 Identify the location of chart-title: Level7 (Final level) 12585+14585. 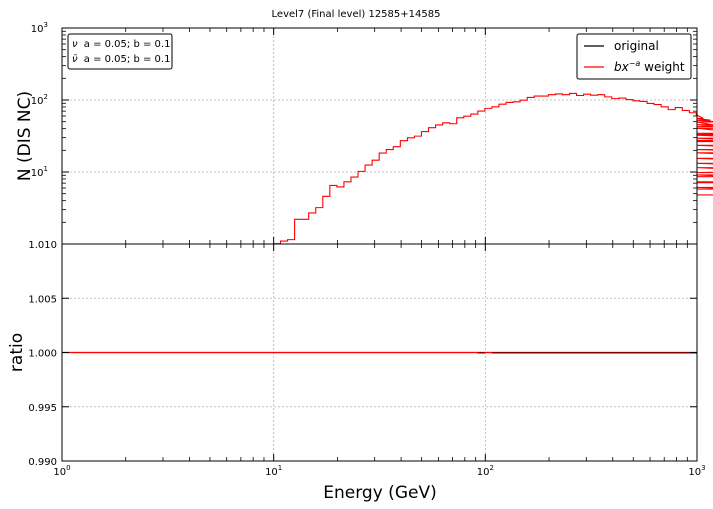
(356, 14).